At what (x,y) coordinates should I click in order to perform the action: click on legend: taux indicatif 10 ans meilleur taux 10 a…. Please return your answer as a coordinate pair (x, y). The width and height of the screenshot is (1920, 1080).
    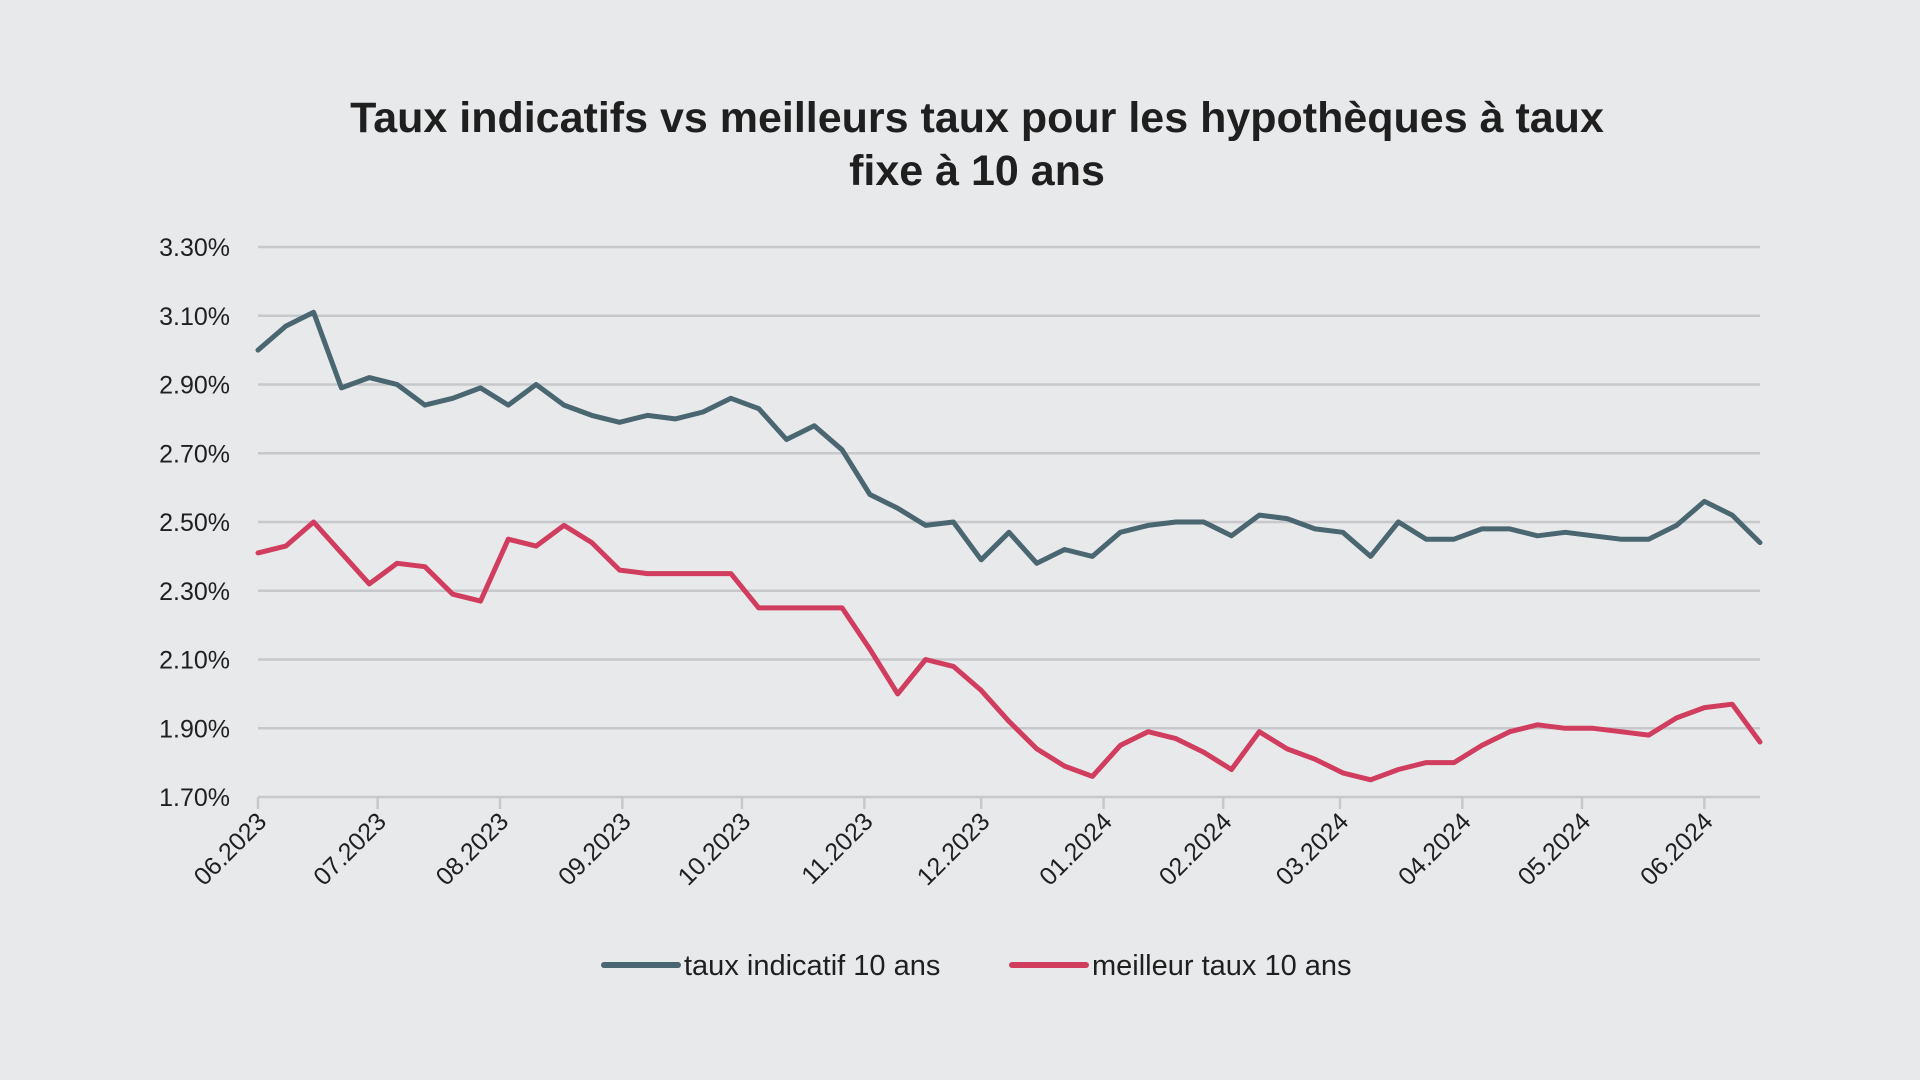
    Looking at the image, I should click on (976, 966).